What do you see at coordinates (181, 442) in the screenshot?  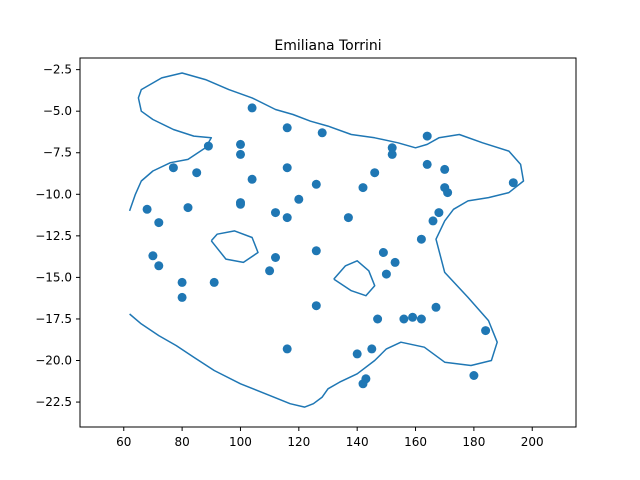 I see `x-tick-label: 80` at bounding box center [181, 442].